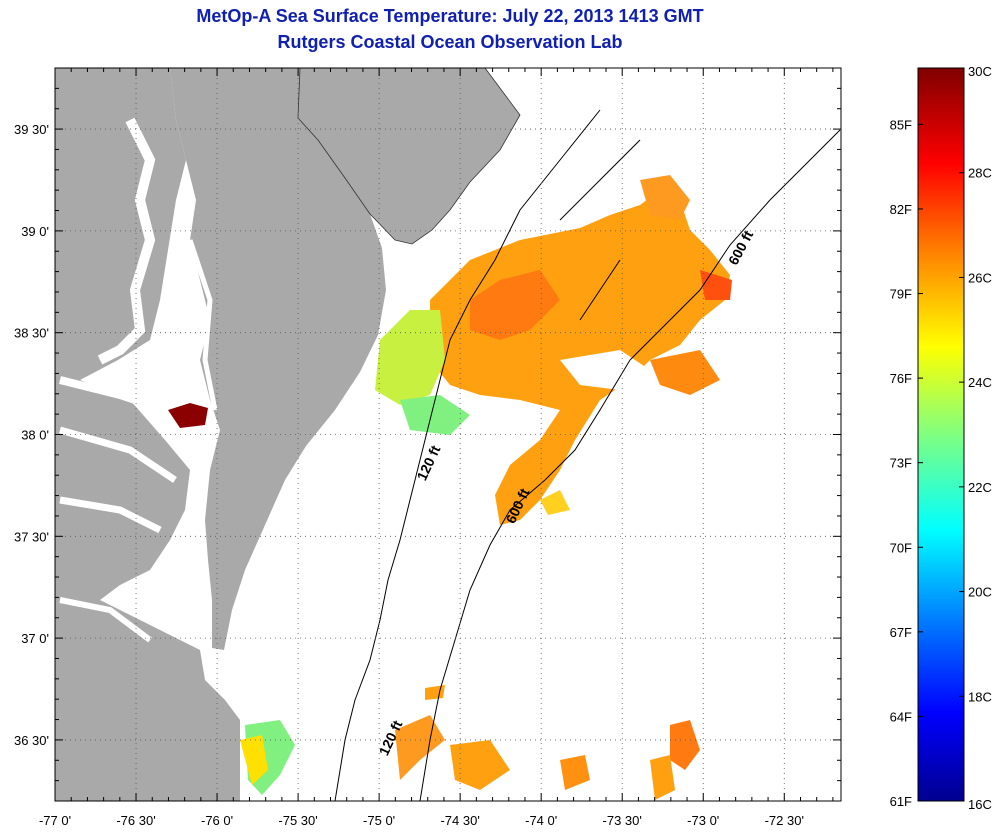  I want to click on colorbar-f-label: 61F, so click(901, 801).